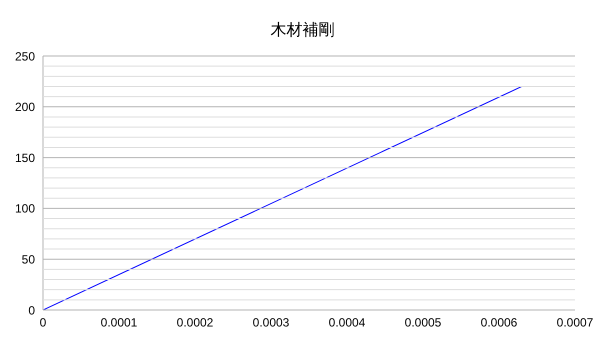 The image size is (605, 340). Describe the element at coordinates (303, 30) in the screenshot. I see `chart-title: 木材補剛` at that location.